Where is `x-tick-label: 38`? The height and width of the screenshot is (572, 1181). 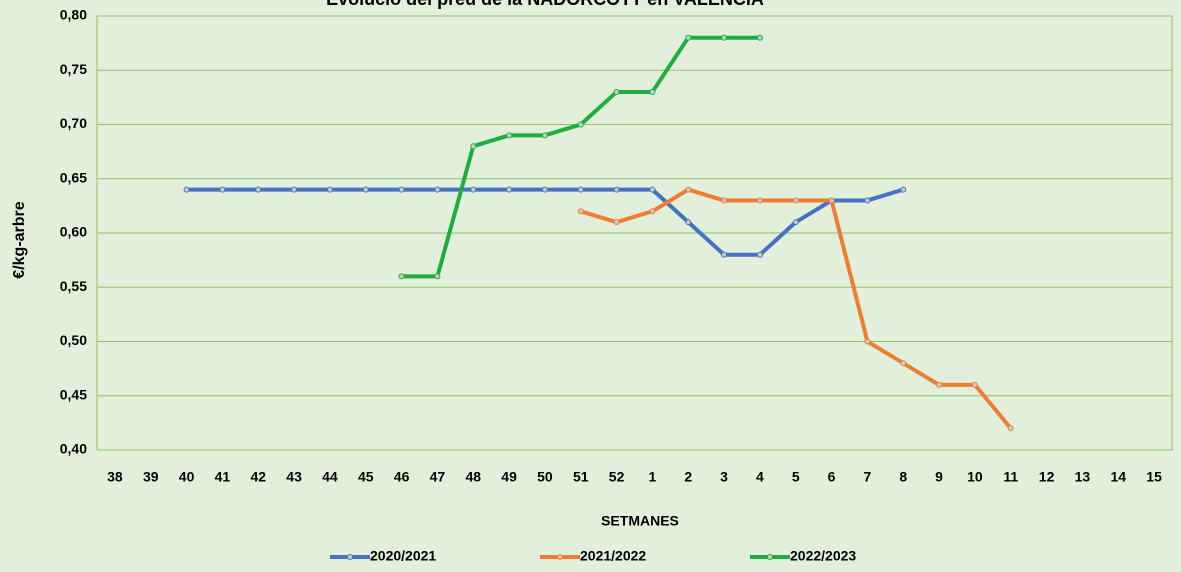
x-tick-label: 38 is located at coordinates (115, 477).